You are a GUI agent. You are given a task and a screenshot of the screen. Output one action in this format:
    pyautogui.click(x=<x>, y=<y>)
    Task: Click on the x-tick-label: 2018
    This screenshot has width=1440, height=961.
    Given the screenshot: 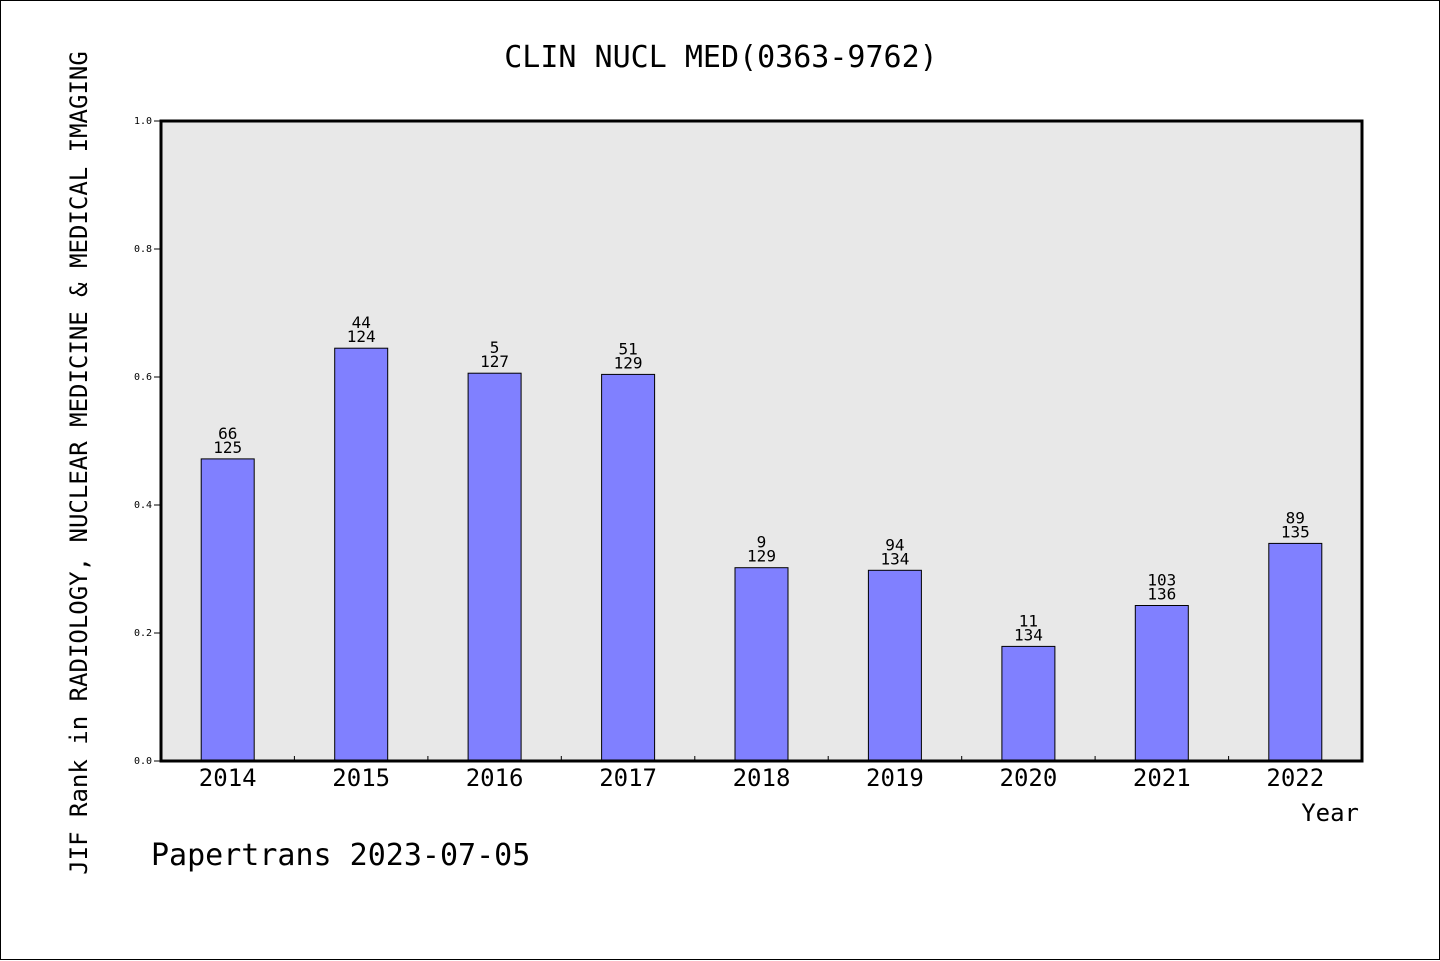 What is the action you would take?
    pyautogui.click(x=762, y=778)
    